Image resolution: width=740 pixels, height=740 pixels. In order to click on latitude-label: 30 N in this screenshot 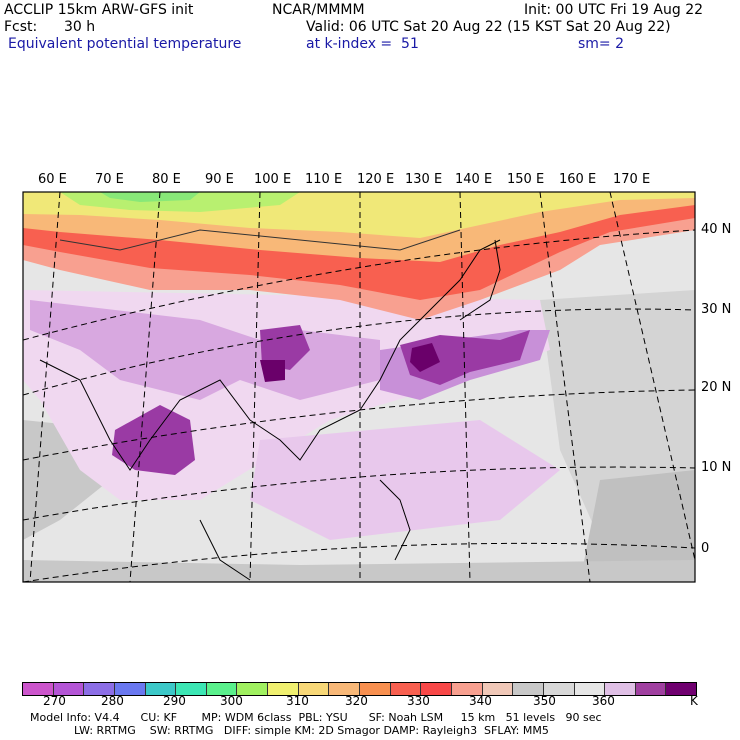, I will do `click(716, 309)`.